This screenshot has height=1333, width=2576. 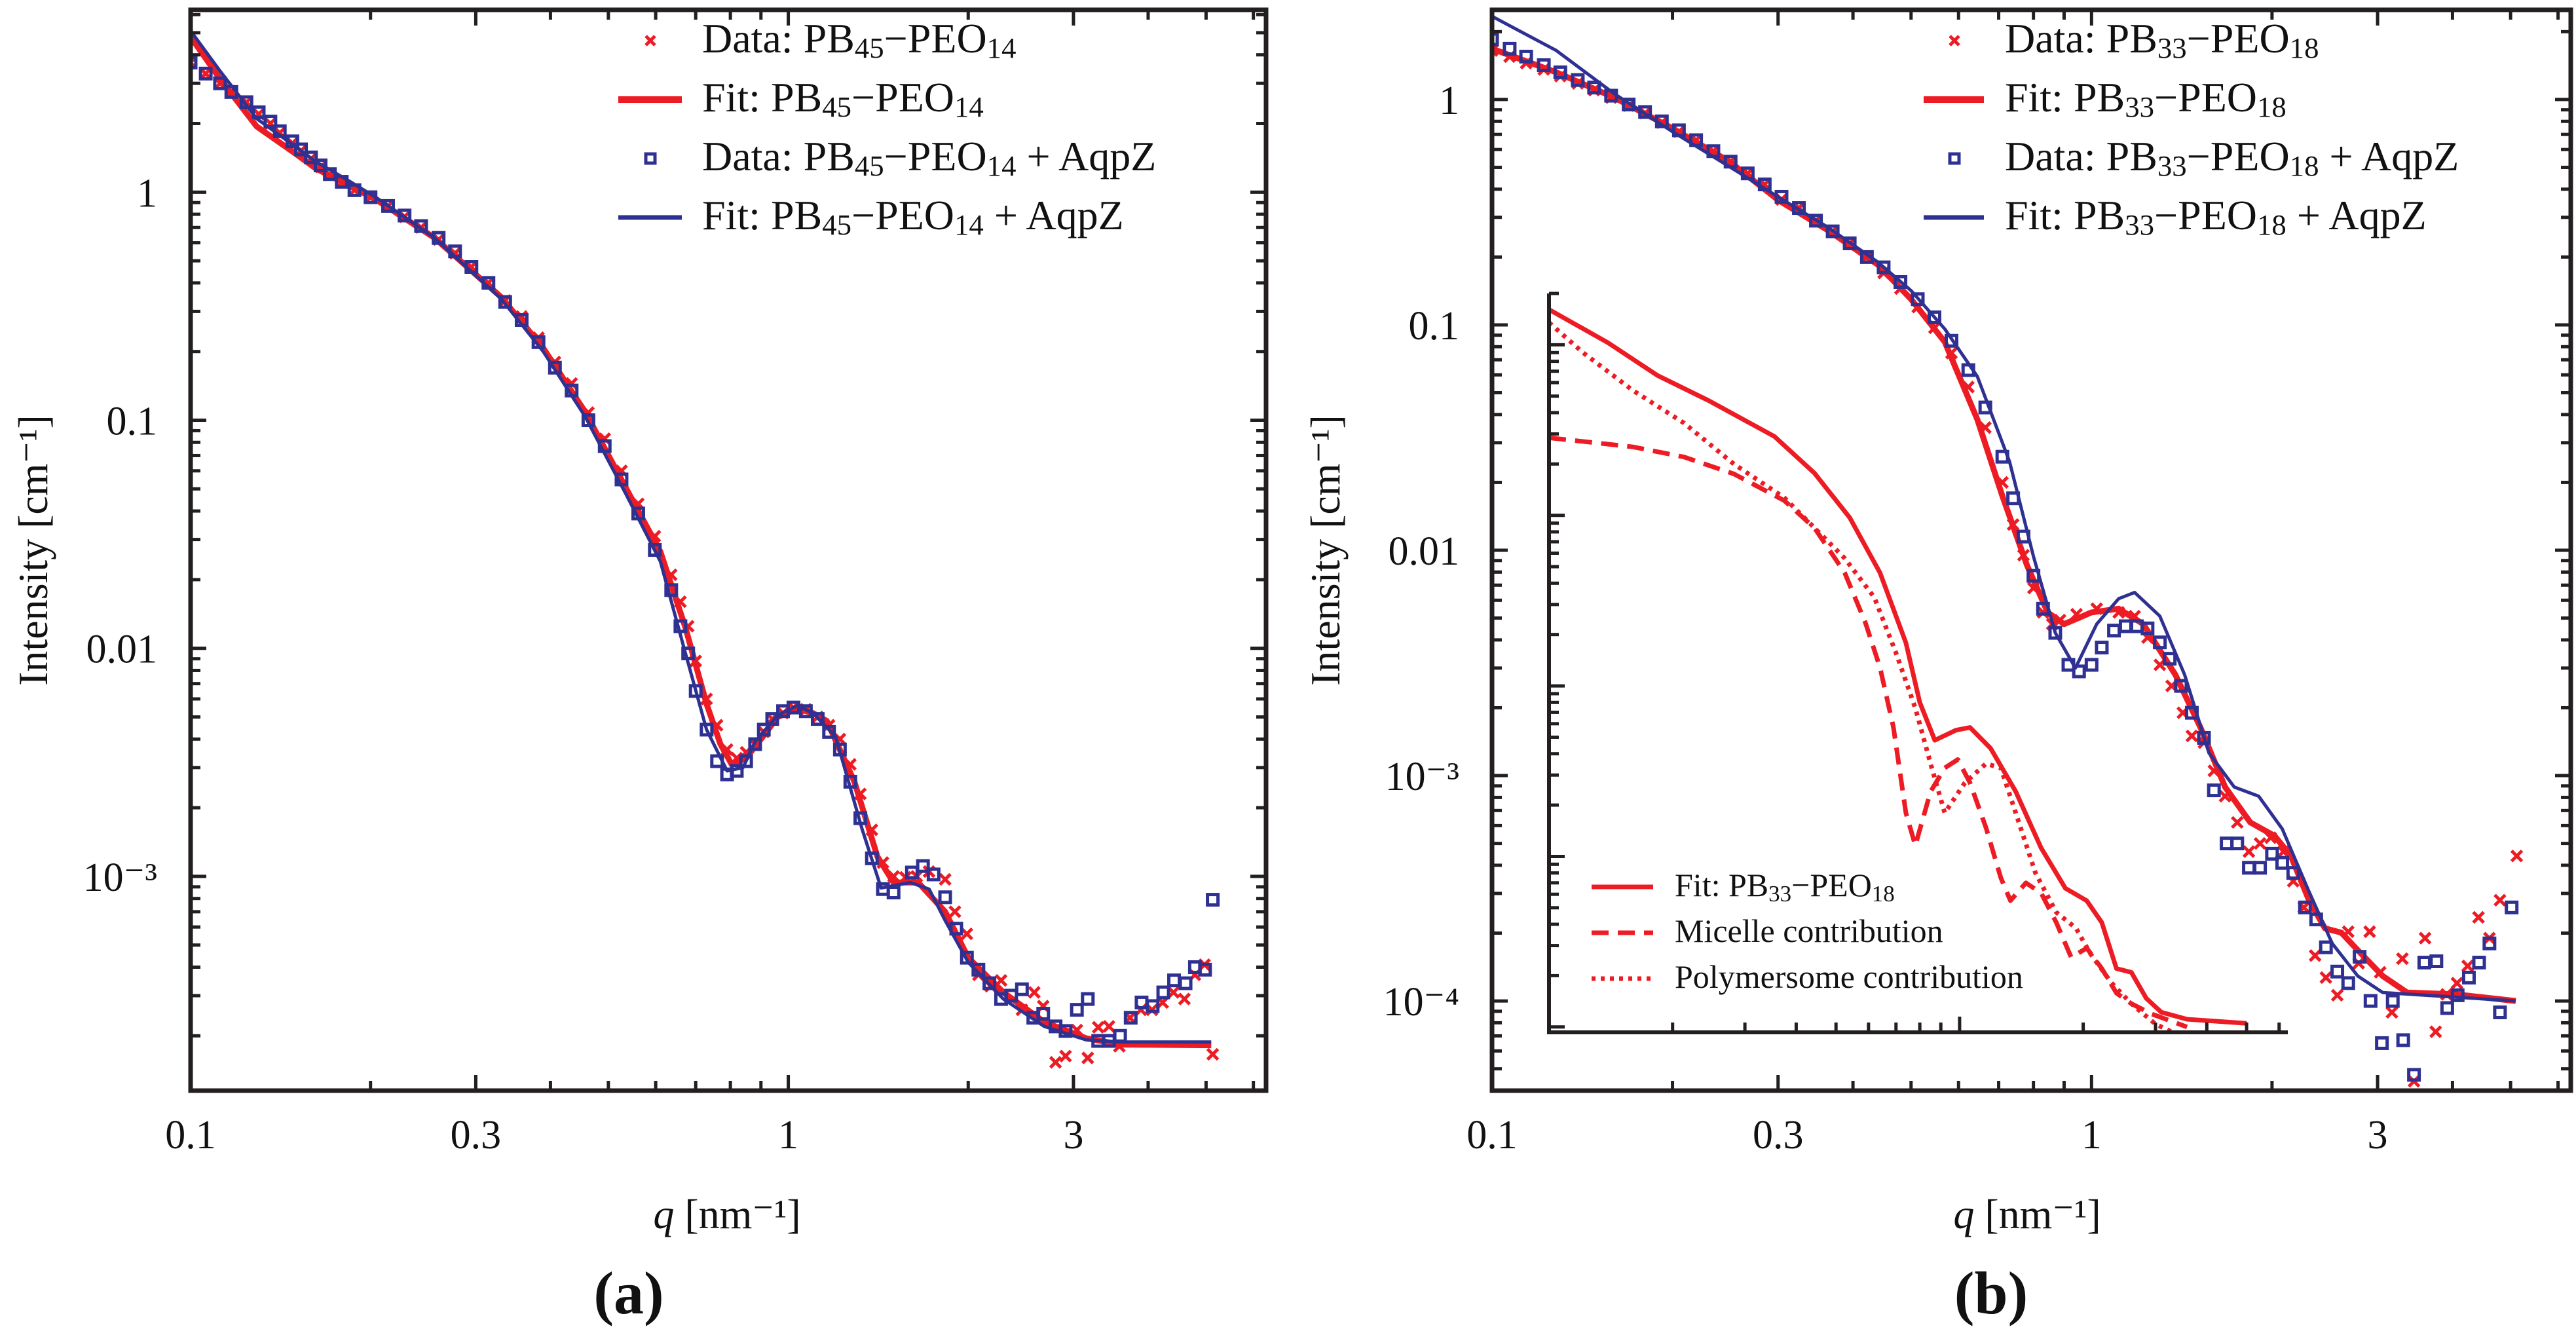 I want to click on y-tick-label: 1, so click(x=147, y=193).